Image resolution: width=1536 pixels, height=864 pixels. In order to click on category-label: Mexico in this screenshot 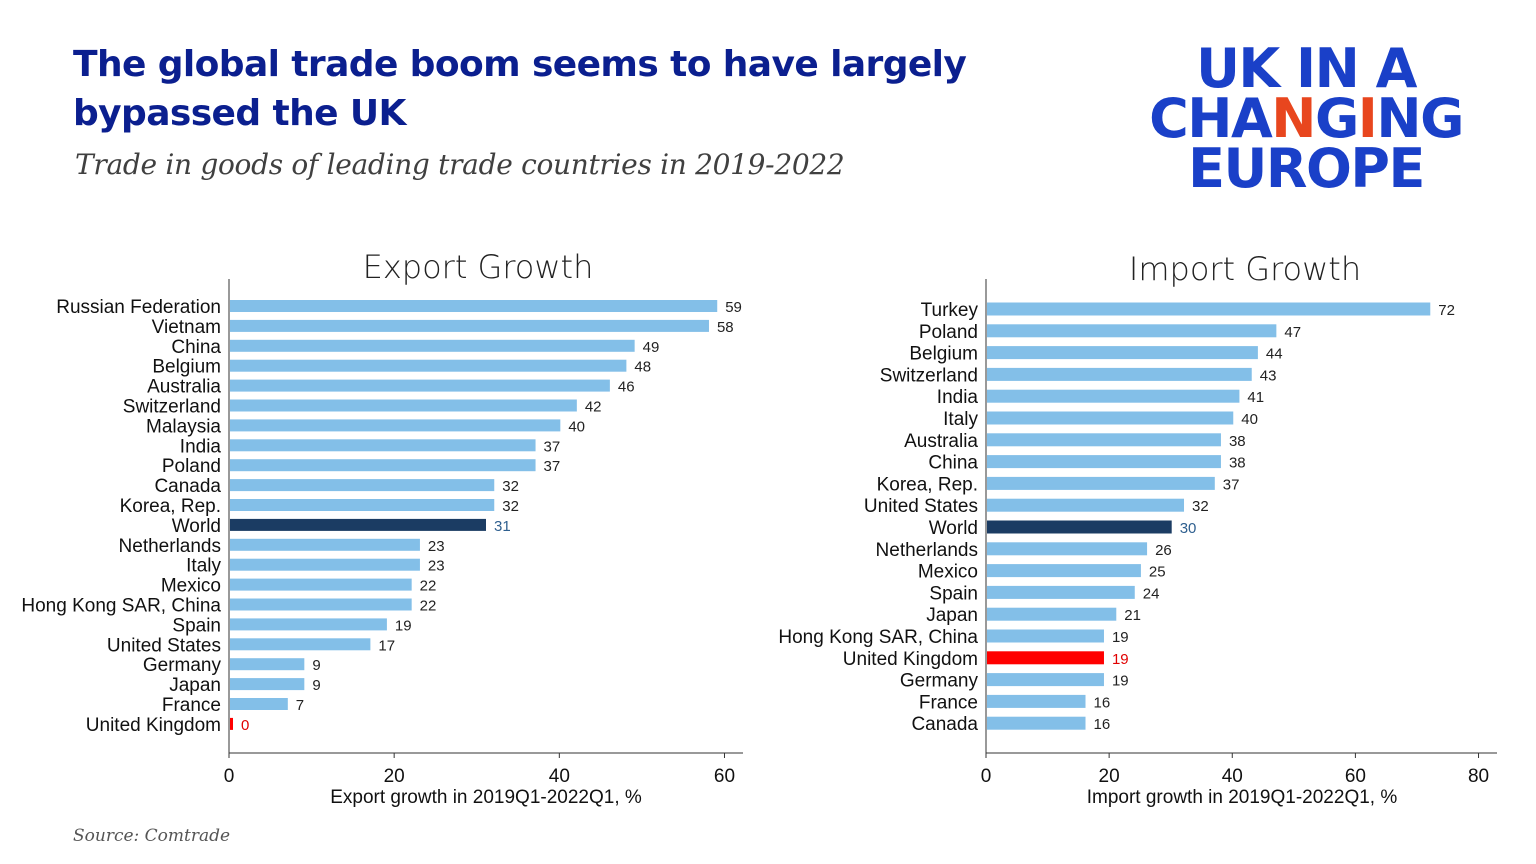, I will do `click(948, 572)`.